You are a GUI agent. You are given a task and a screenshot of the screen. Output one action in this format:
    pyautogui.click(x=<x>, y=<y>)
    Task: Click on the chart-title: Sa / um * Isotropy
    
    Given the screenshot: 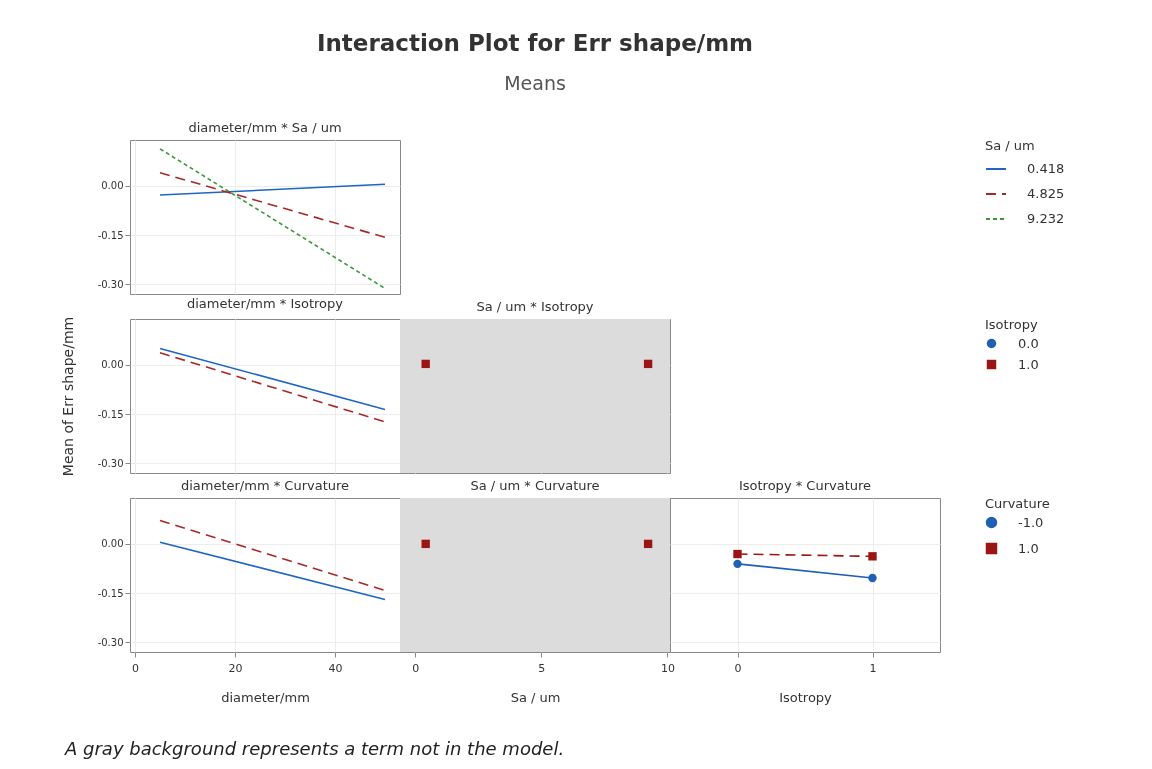 What is the action you would take?
    pyautogui.click(x=535, y=306)
    